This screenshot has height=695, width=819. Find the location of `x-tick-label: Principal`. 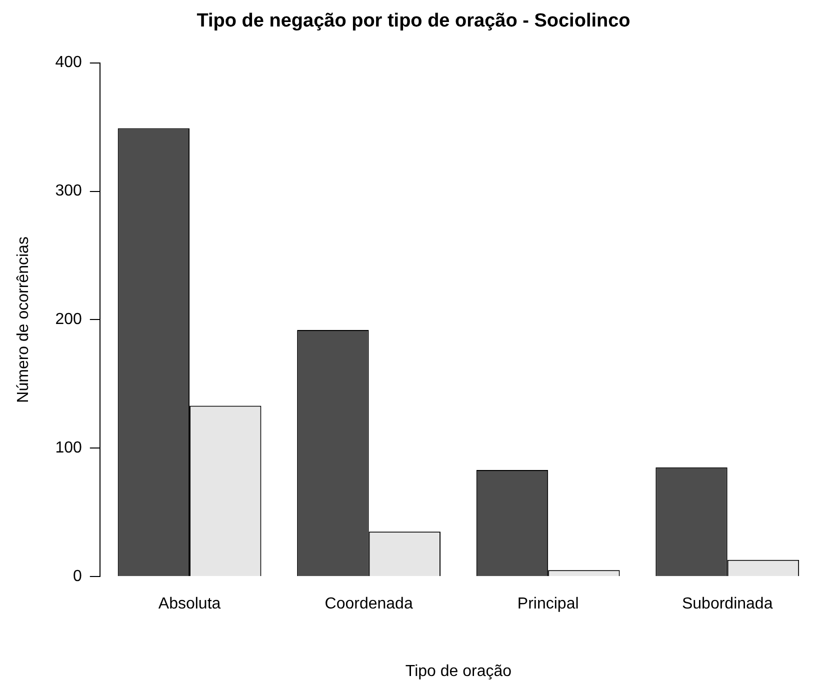

x-tick-label: Principal is located at coordinates (548, 604).